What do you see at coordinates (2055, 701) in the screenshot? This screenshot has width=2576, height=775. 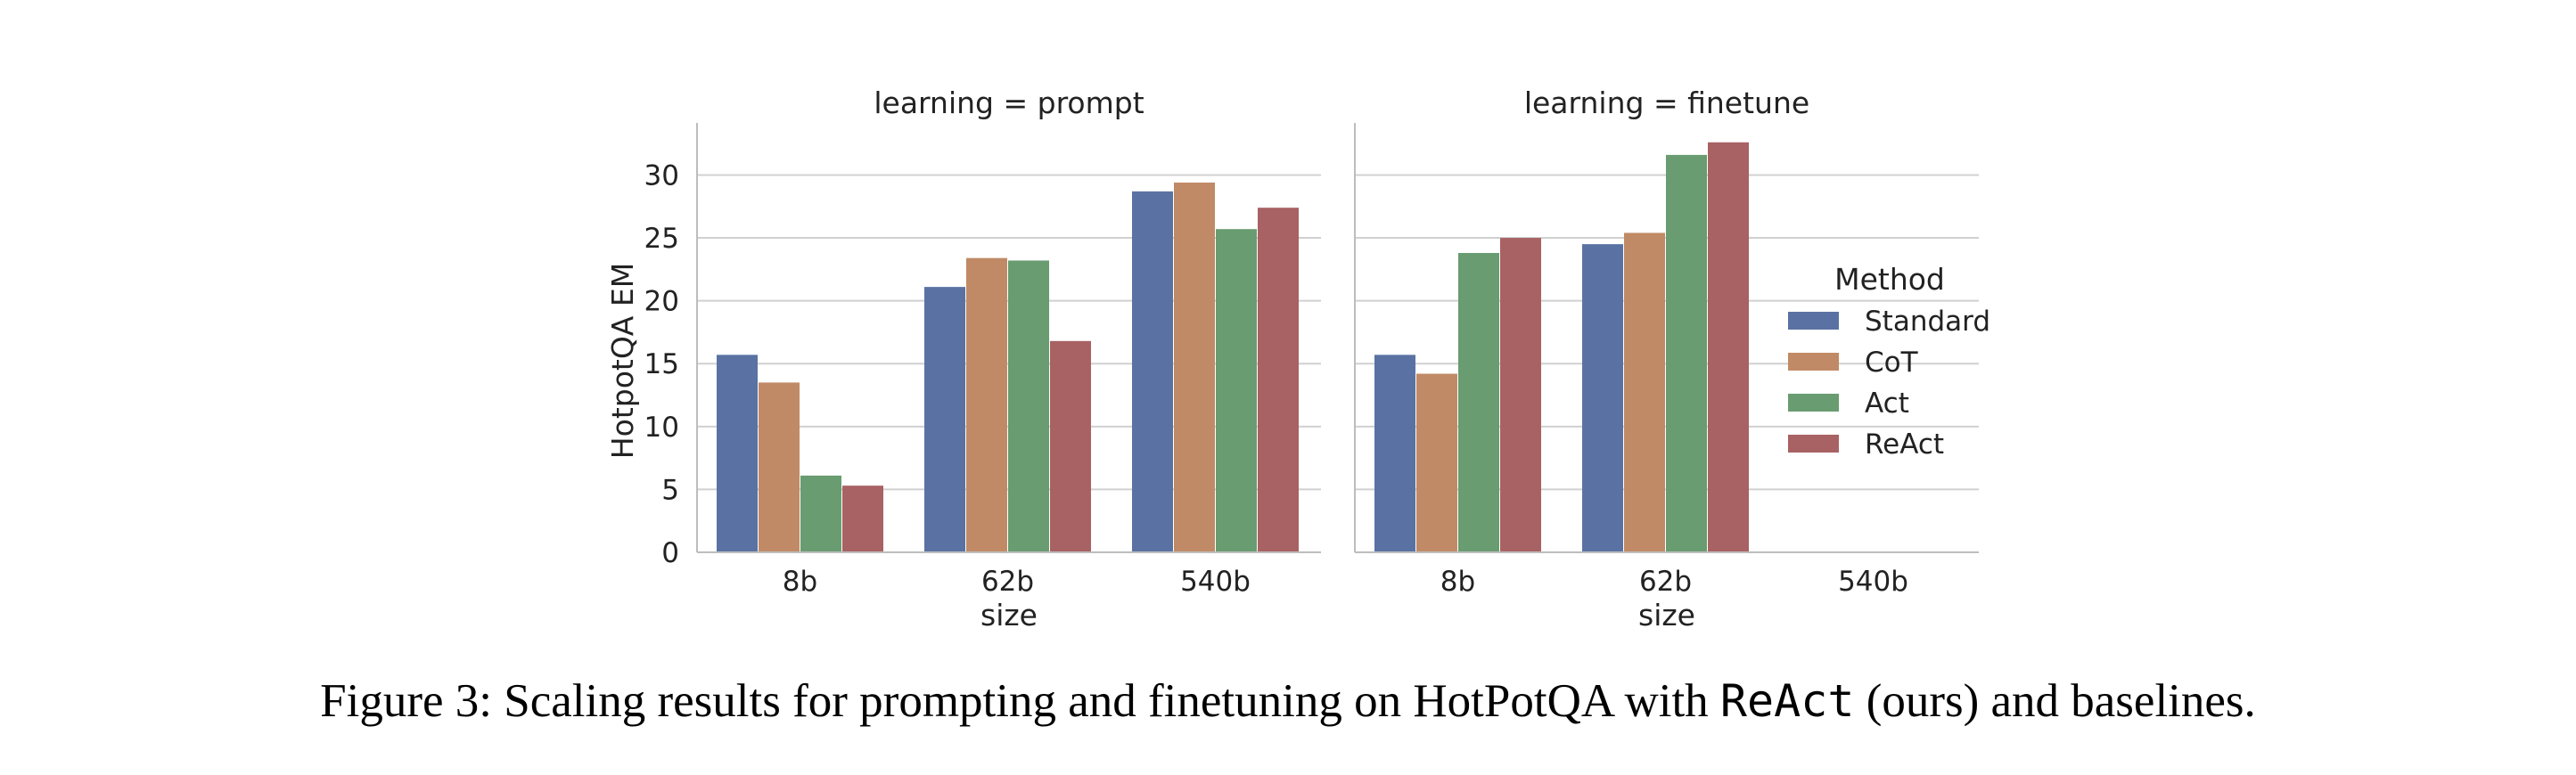 I see `caption-suffix: (ours) and baselines.` at bounding box center [2055, 701].